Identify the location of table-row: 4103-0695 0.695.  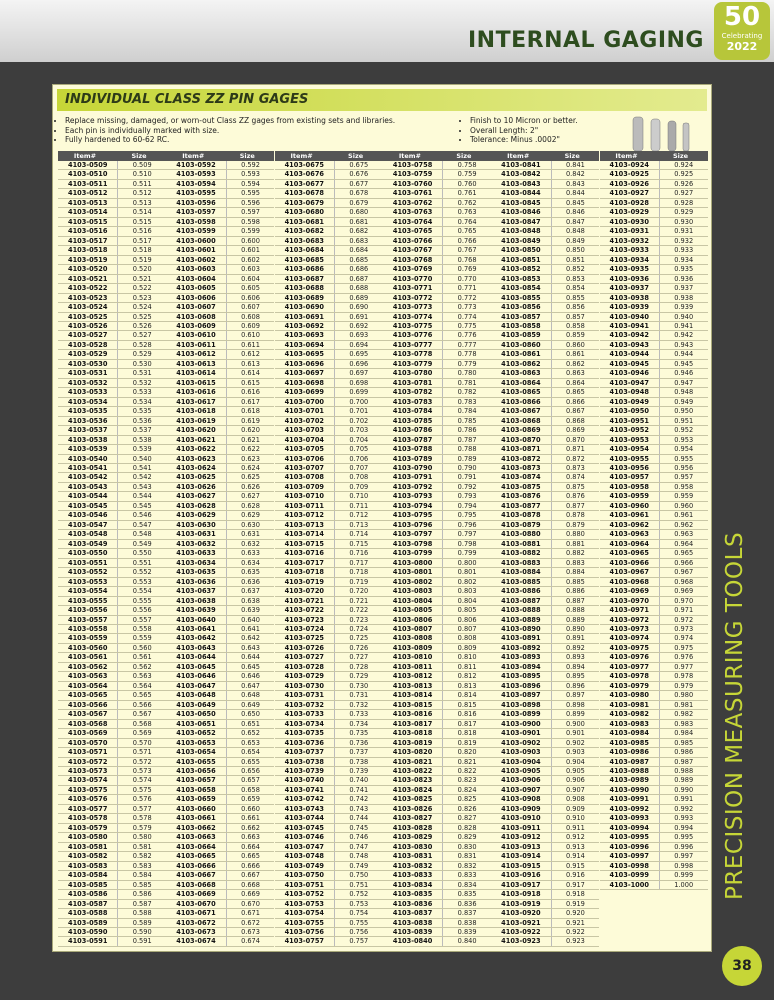
(328, 355).